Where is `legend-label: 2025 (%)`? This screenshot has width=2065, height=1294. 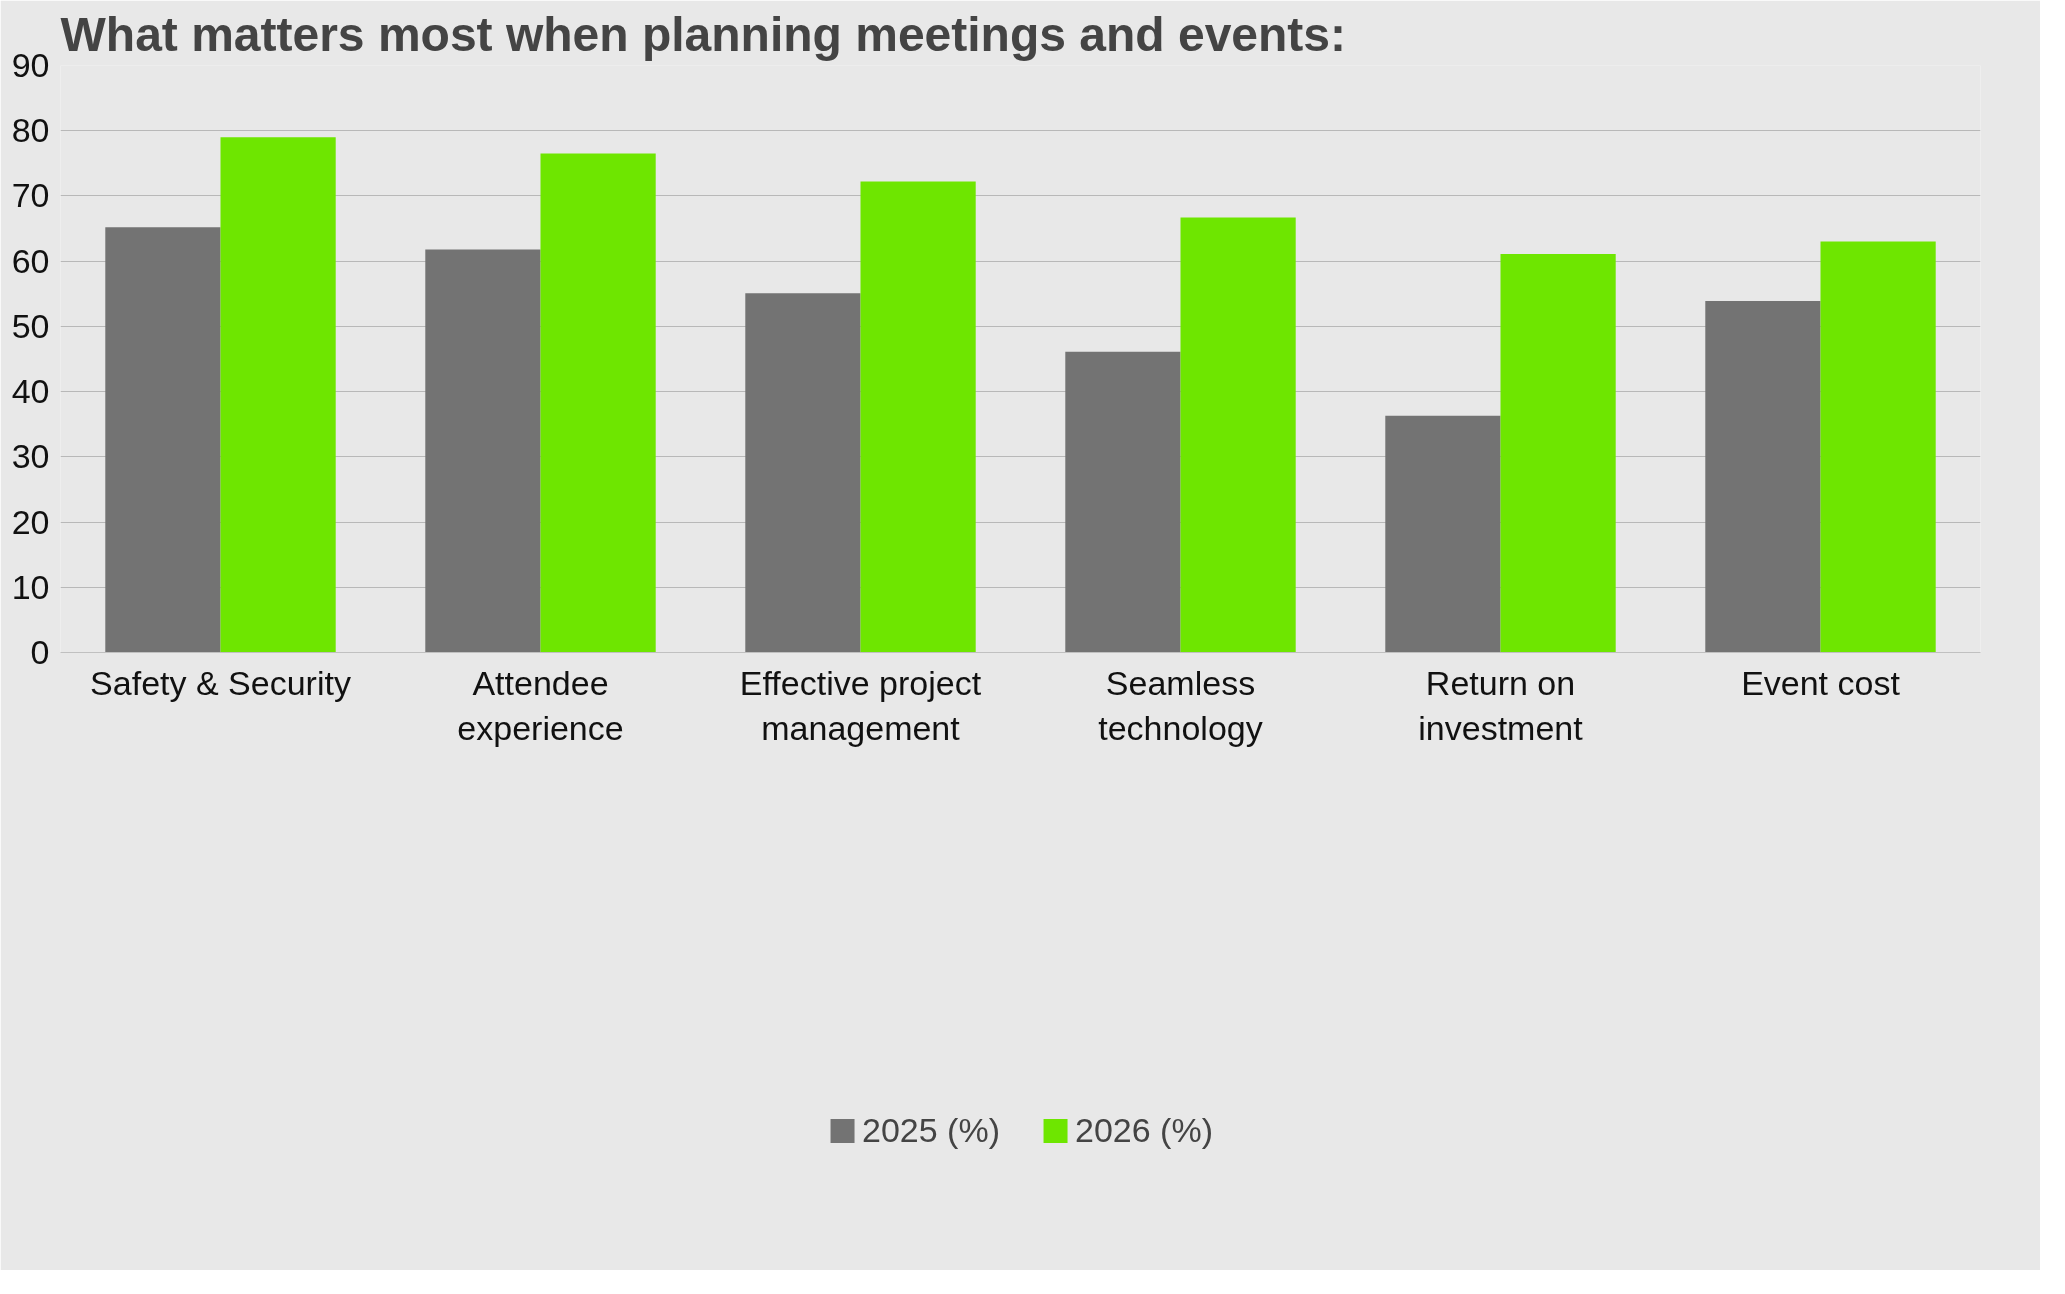
legend-label: 2025 (%) is located at coordinates (931, 1130).